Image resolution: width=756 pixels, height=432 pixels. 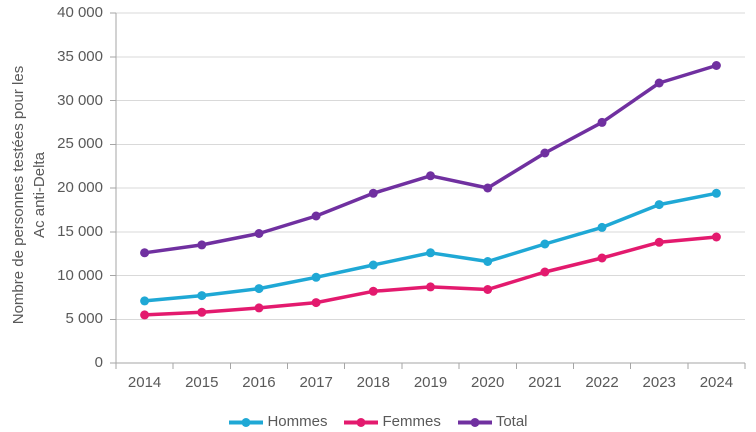 What do you see at coordinates (659, 83) in the screenshot?
I see `data-point-total-2023` at bounding box center [659, 83].